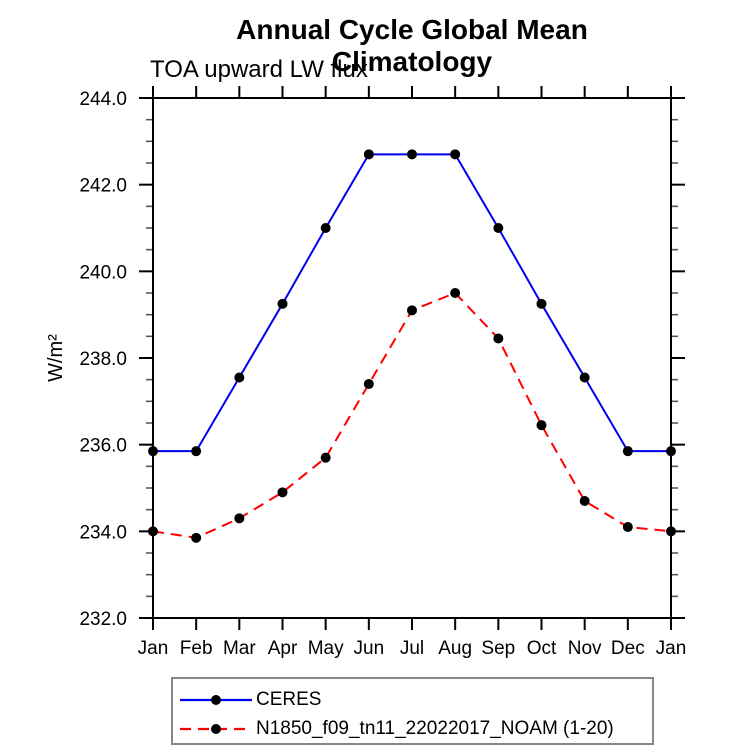 Image resolution: width=733 pixels, height=753 pixels. What do you see at coordinates (103, 99) in the screenshot?
I see `y-tick-label: 244.0` at bounding box center [103, 99].